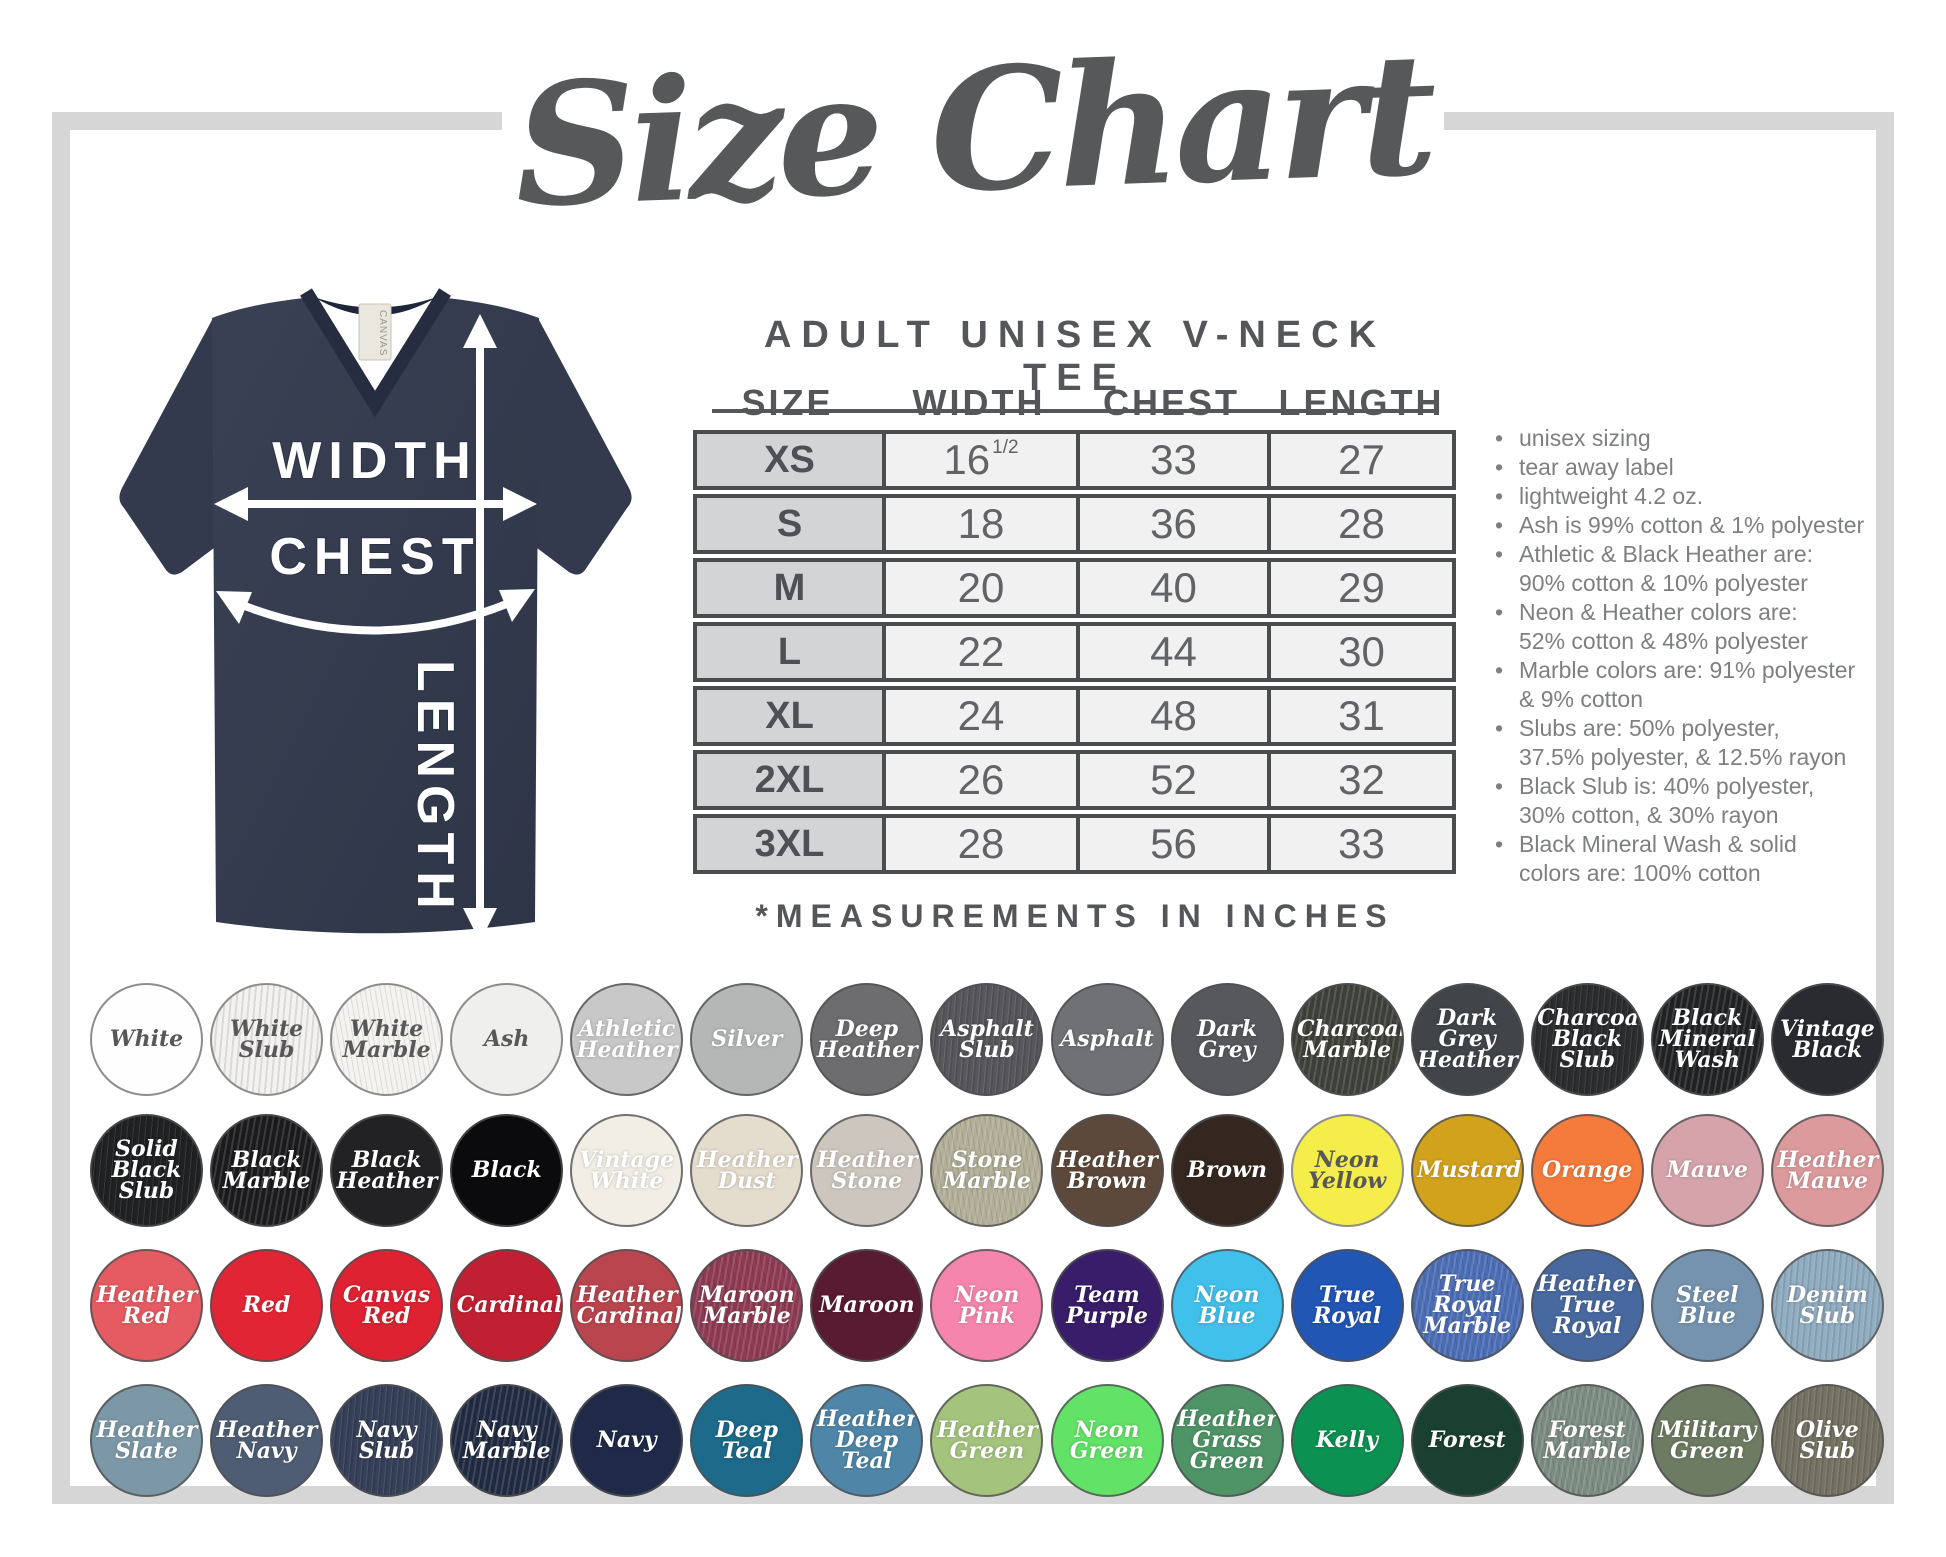 The image size is (1946, 1557). What do you see at coordinates (374, 557) in the screenshot?
I see `chest-label: CHEST` at bounding box center [374, 557].